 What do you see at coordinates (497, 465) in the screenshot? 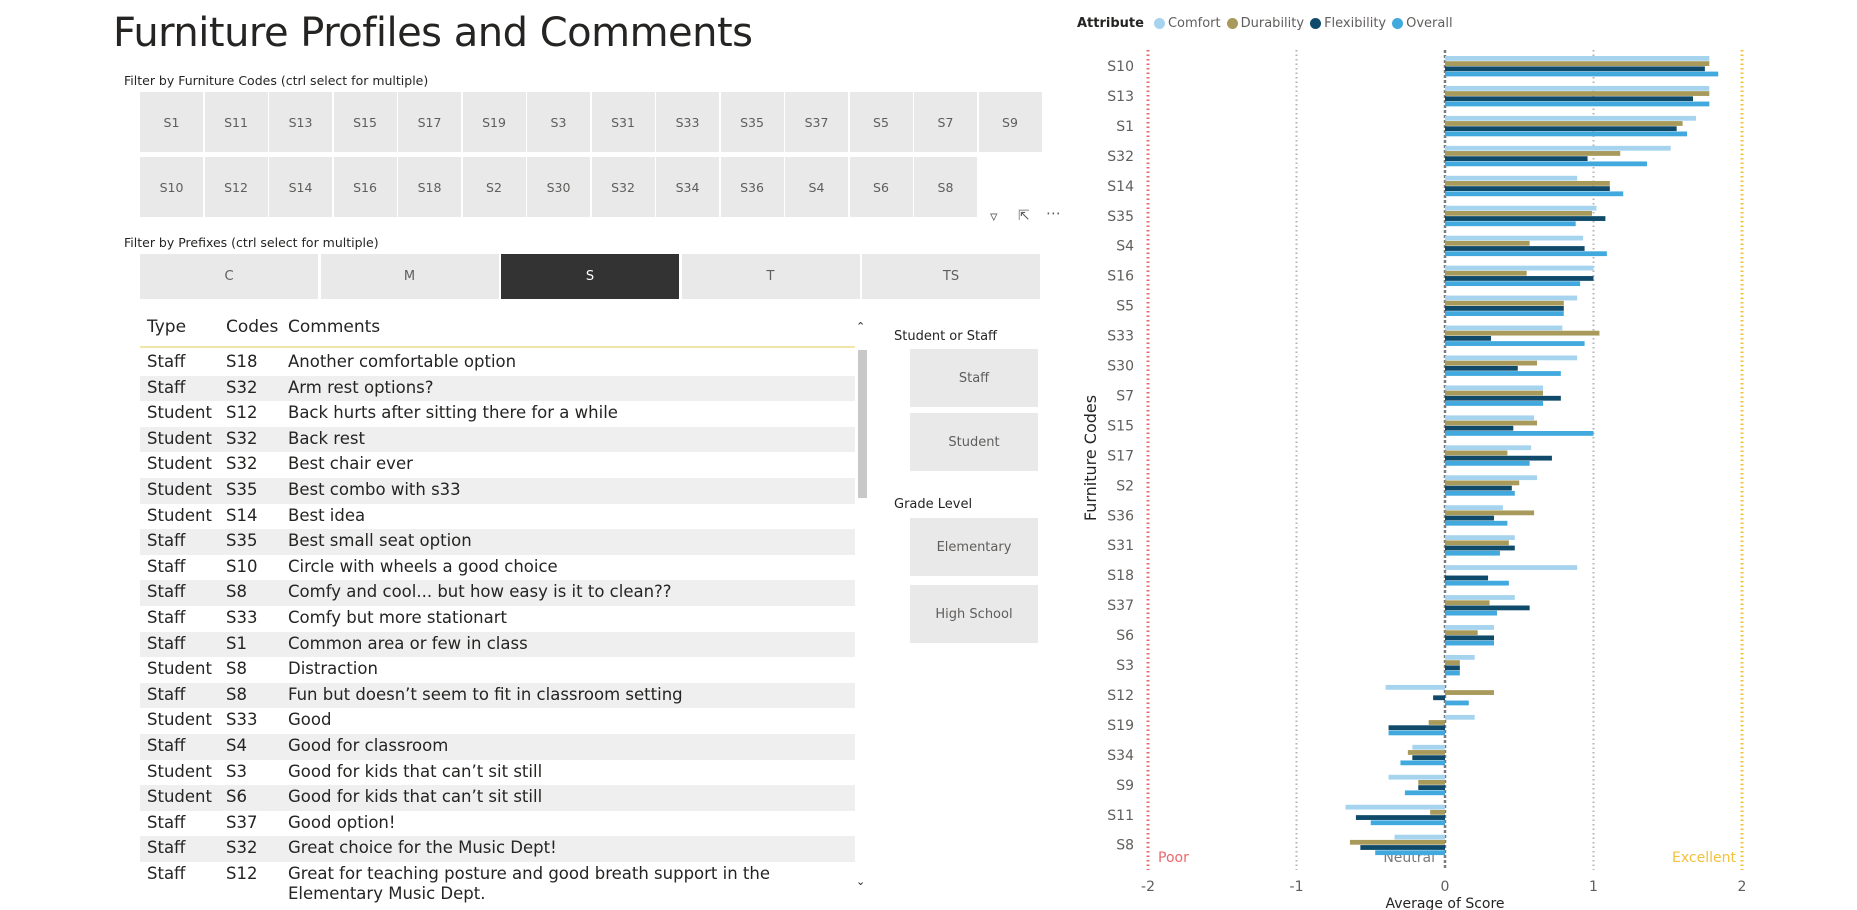
I see `table-row: Student S32 Best chair ever` at bounding box center [497, 465].